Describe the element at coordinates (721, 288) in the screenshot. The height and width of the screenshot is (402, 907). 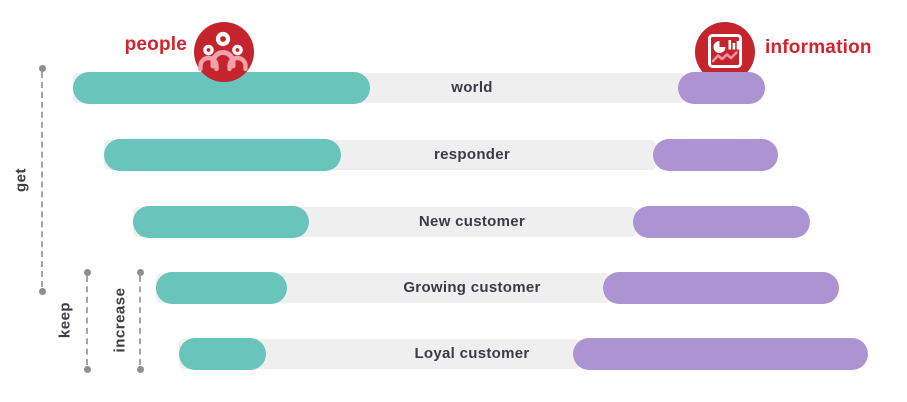
I see `information-bar-growing-customer` at that location.